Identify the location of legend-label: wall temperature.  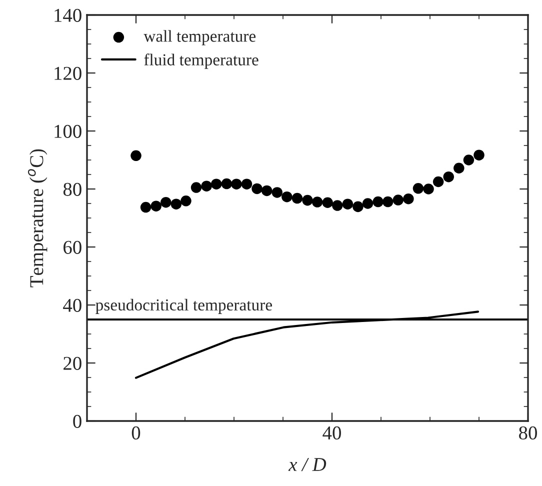
(200, 38).